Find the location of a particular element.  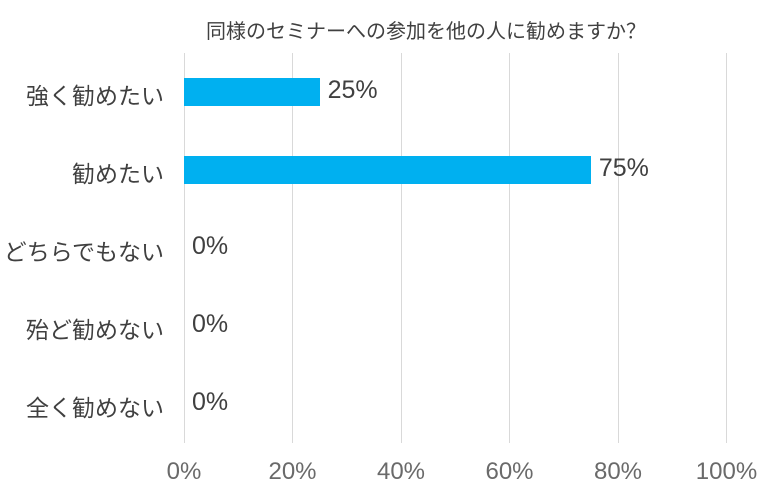

value-label: 25% is located at coordinates (352, 90).